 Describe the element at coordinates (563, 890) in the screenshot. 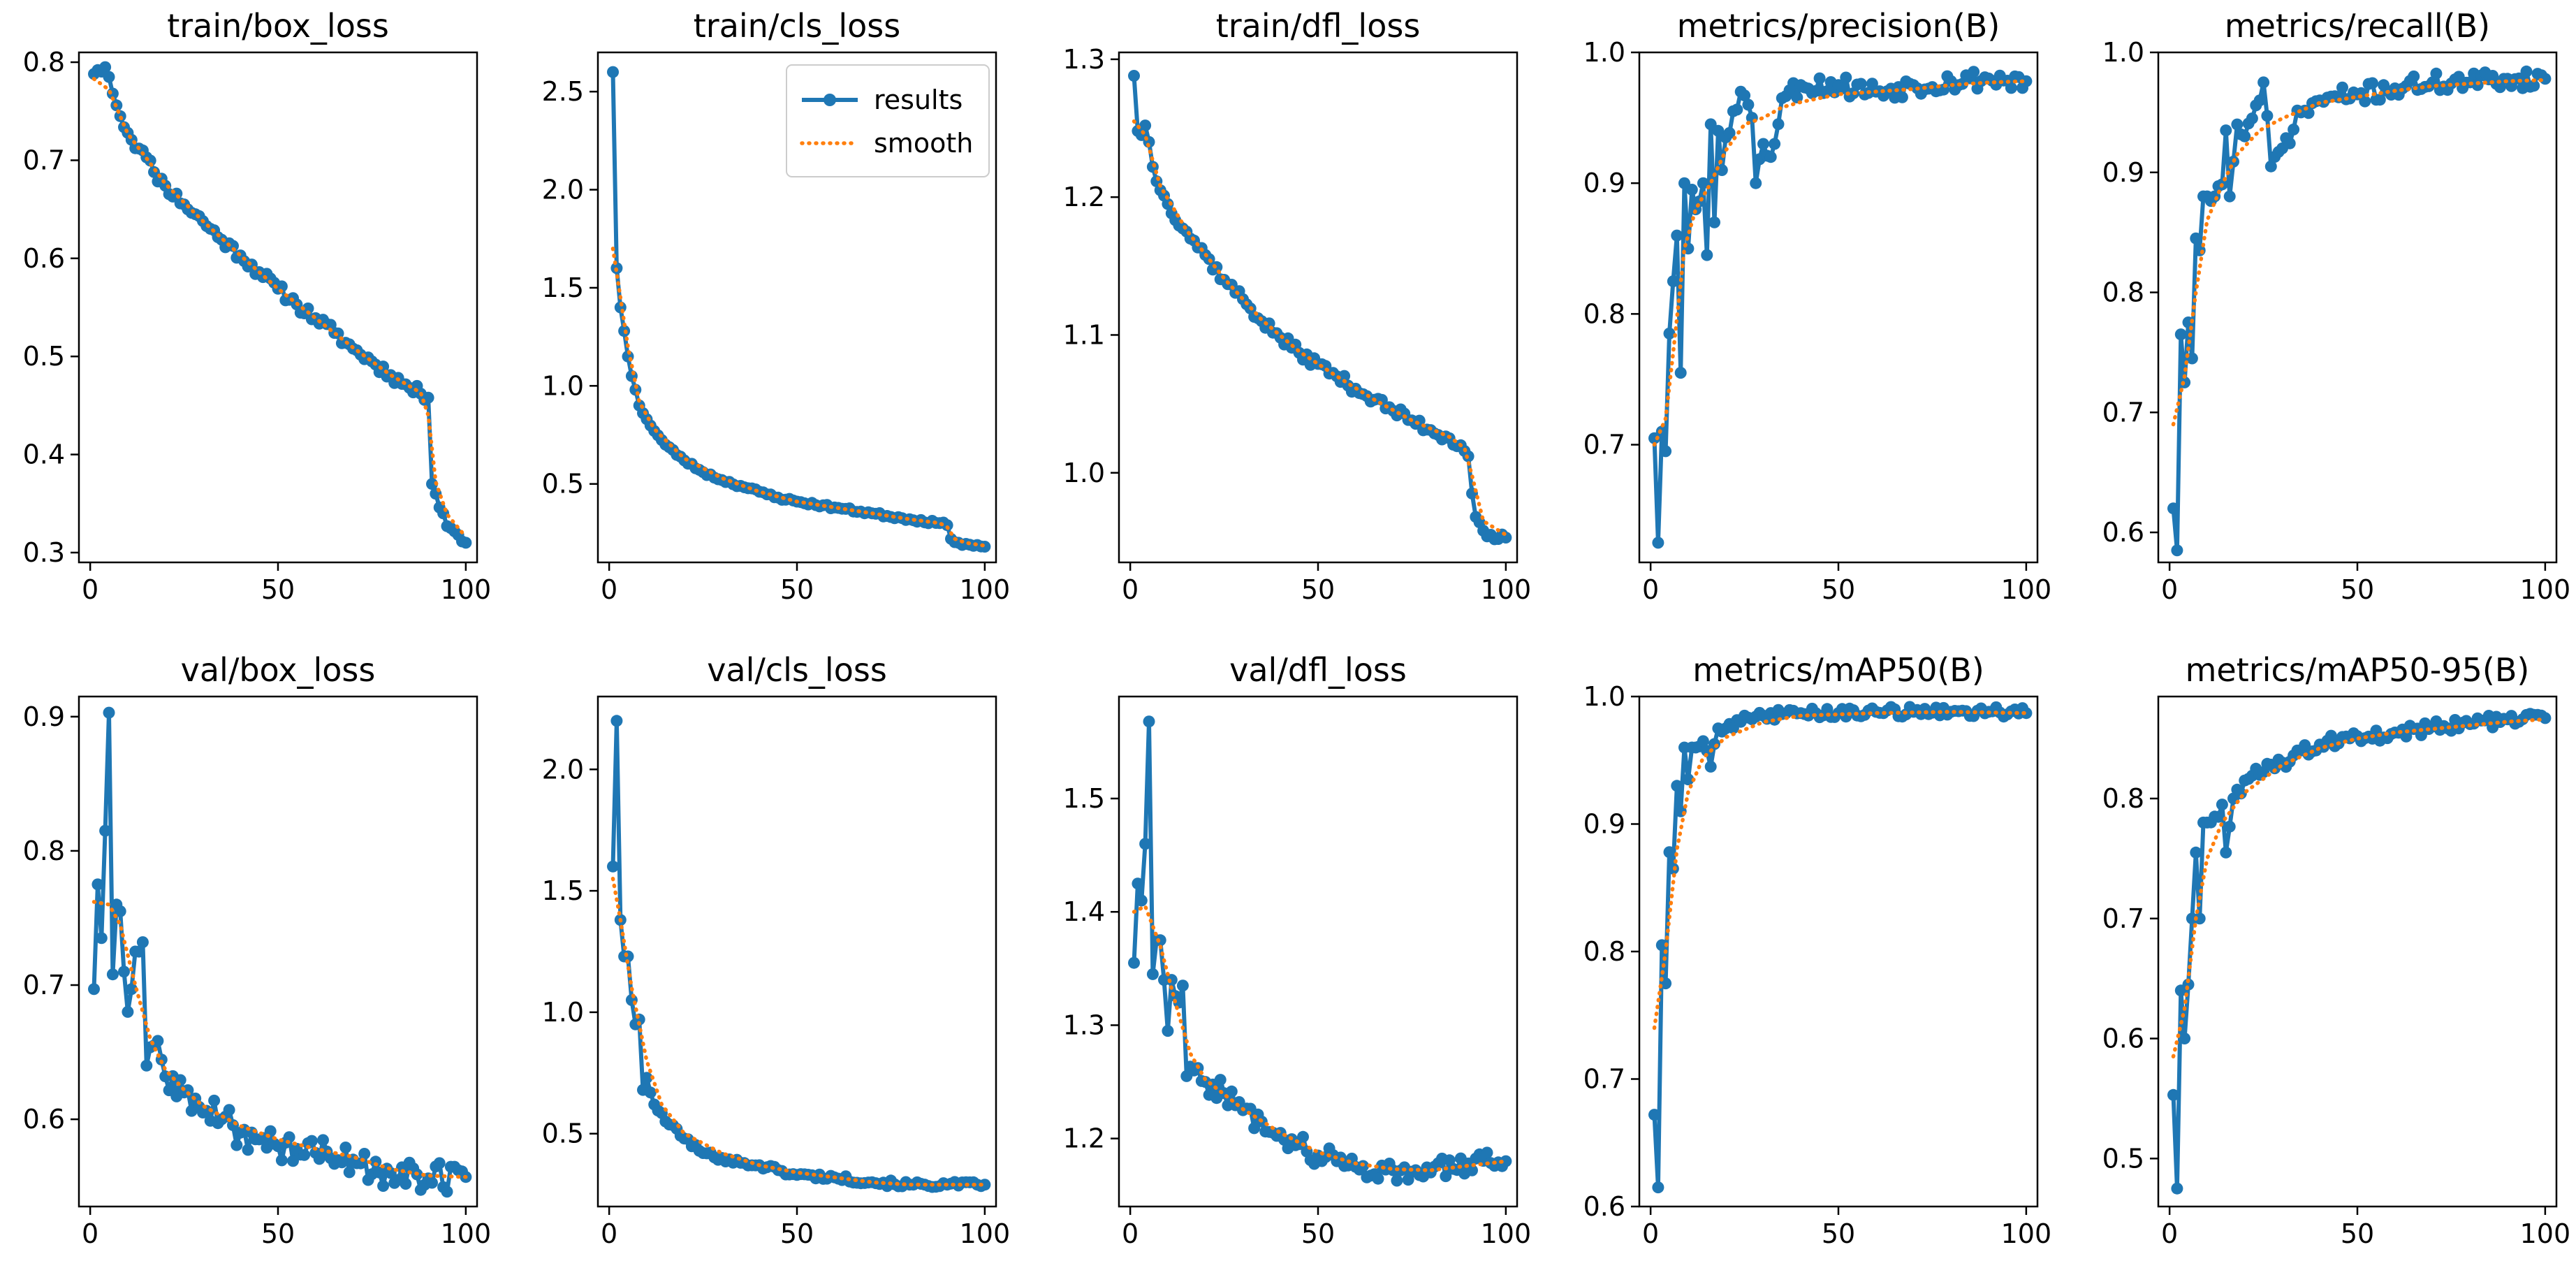

I see `y-tick-label: 1.5` at that location.